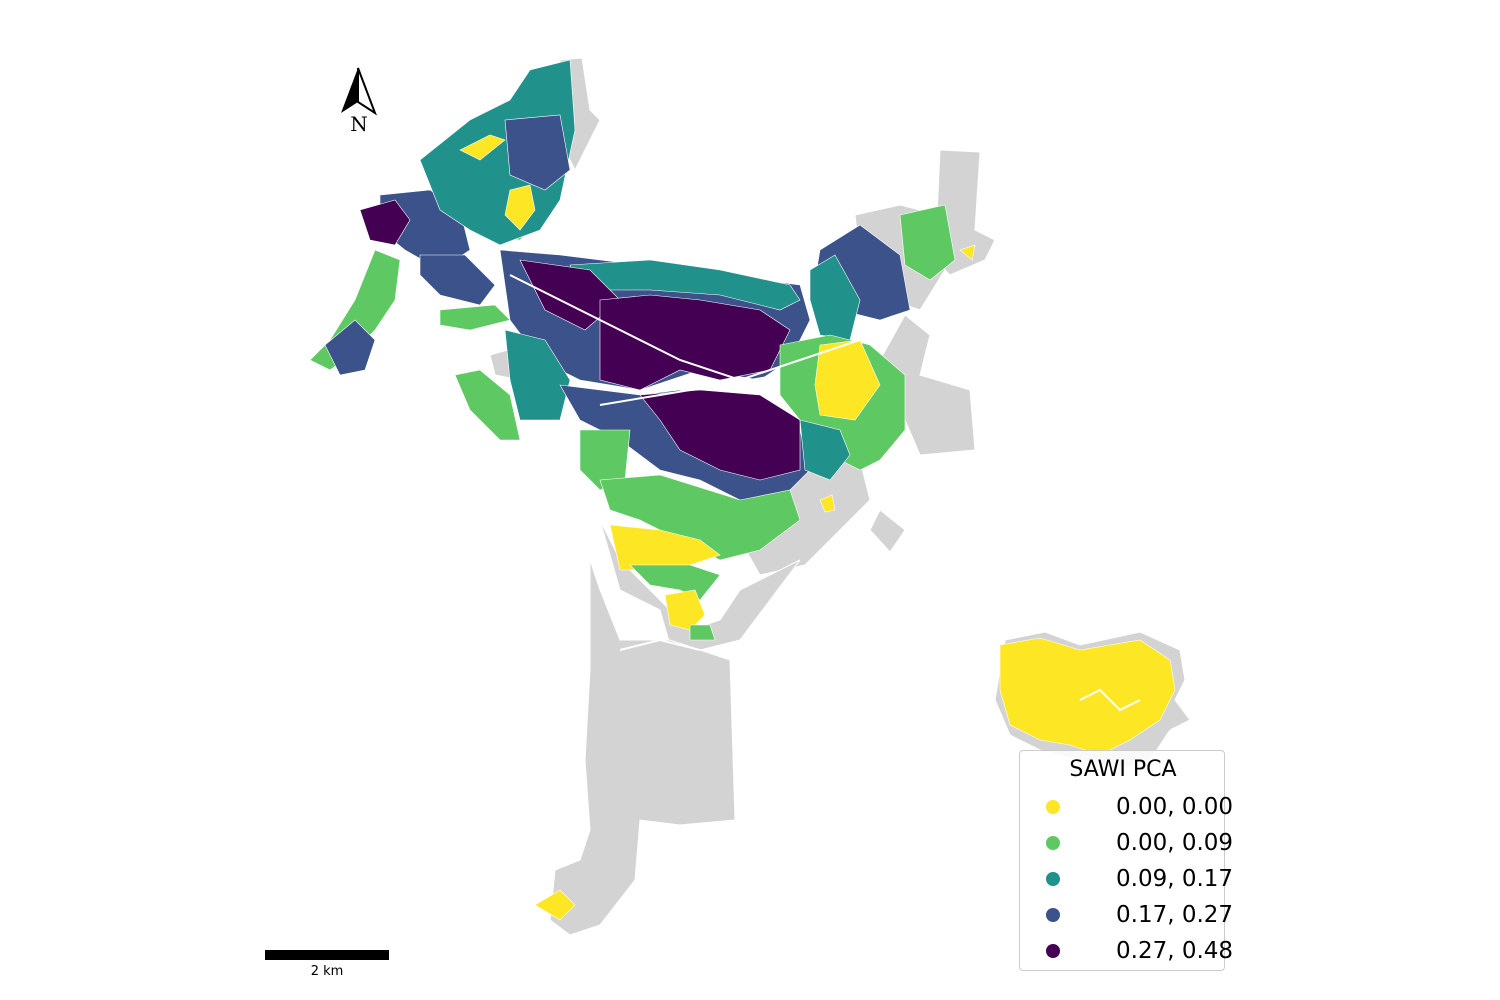 This screenshot has width=1500, height=1000. What do you see at coordinates (1175, 915) in the screenshot?
I see `legend-label: 0.17, 0.27` at bounding box center [1175, 915].